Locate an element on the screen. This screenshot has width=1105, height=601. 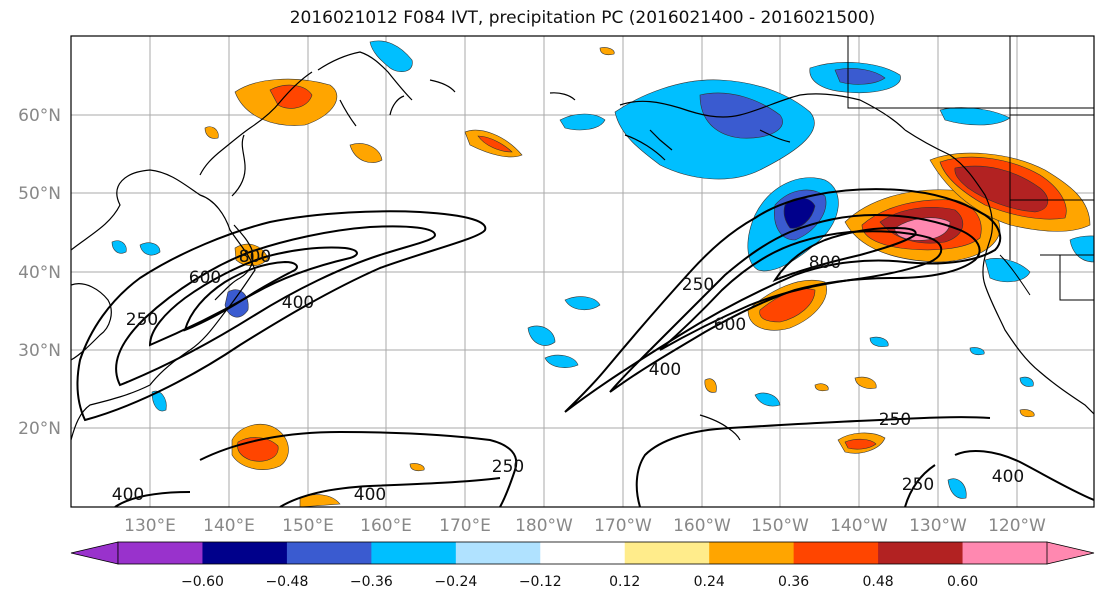
lon-label: 140°W is located at coordinates (859, 526).